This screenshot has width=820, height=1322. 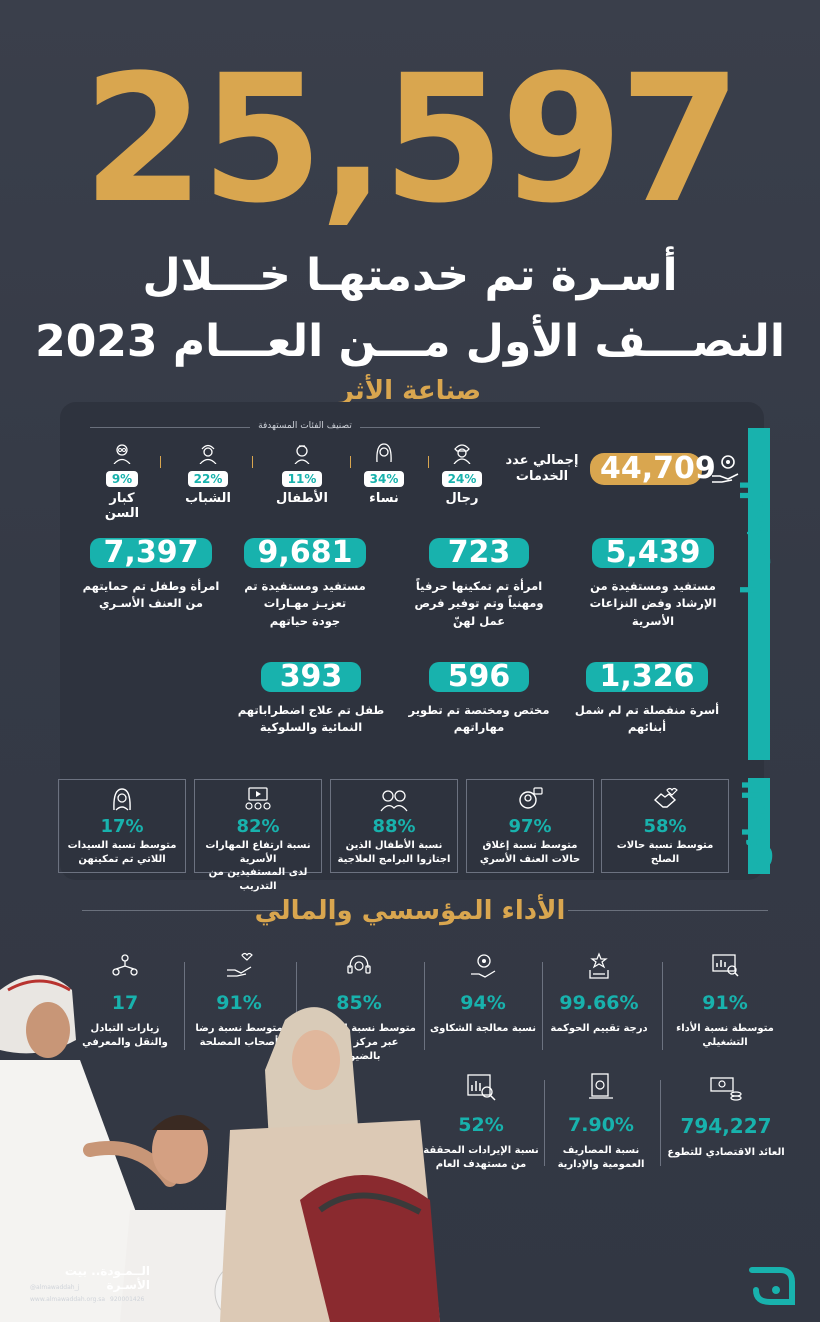 I want to click on result-label: متوسط نسبة السيدات اللاتي تم تمكينهن, so click(x=122, y=852).